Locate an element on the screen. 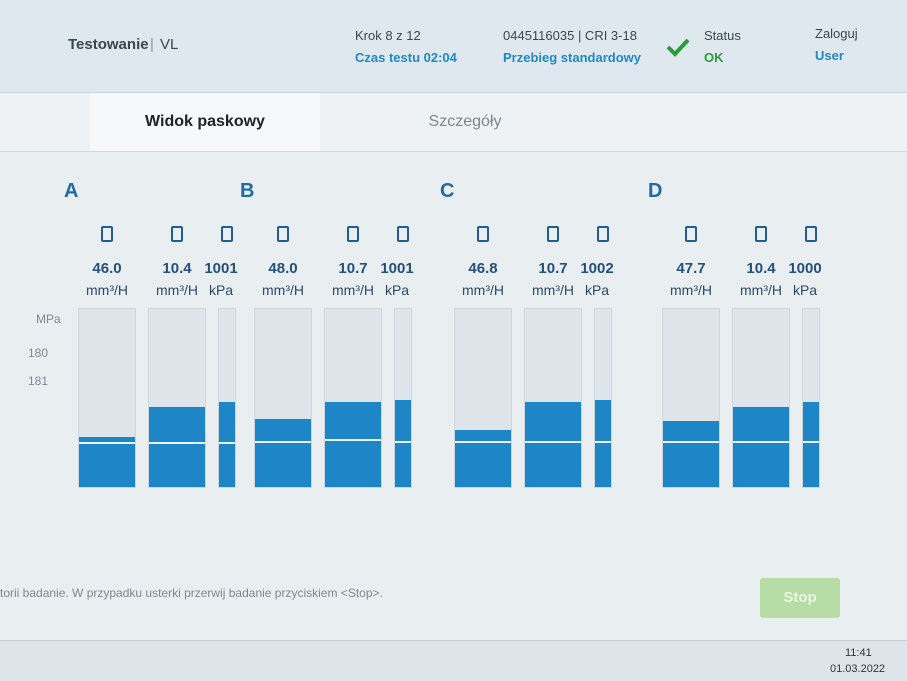  value: 1000 is located at coordinates (805, 268).